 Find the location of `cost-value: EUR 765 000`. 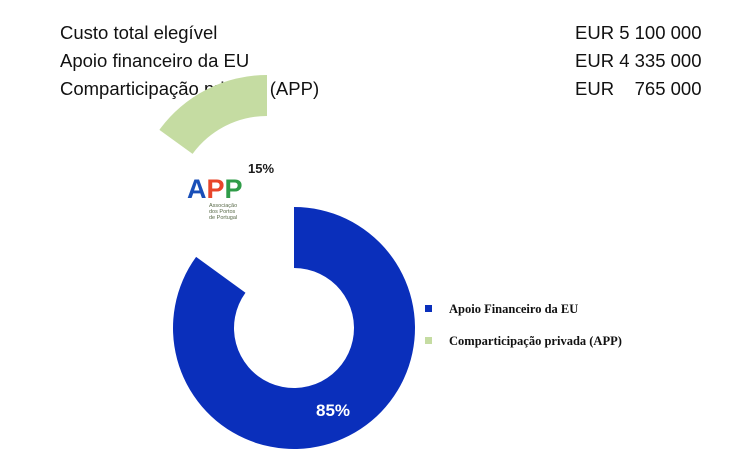

cost-value: EUR 765 000 is located at coordinates (638, 88).